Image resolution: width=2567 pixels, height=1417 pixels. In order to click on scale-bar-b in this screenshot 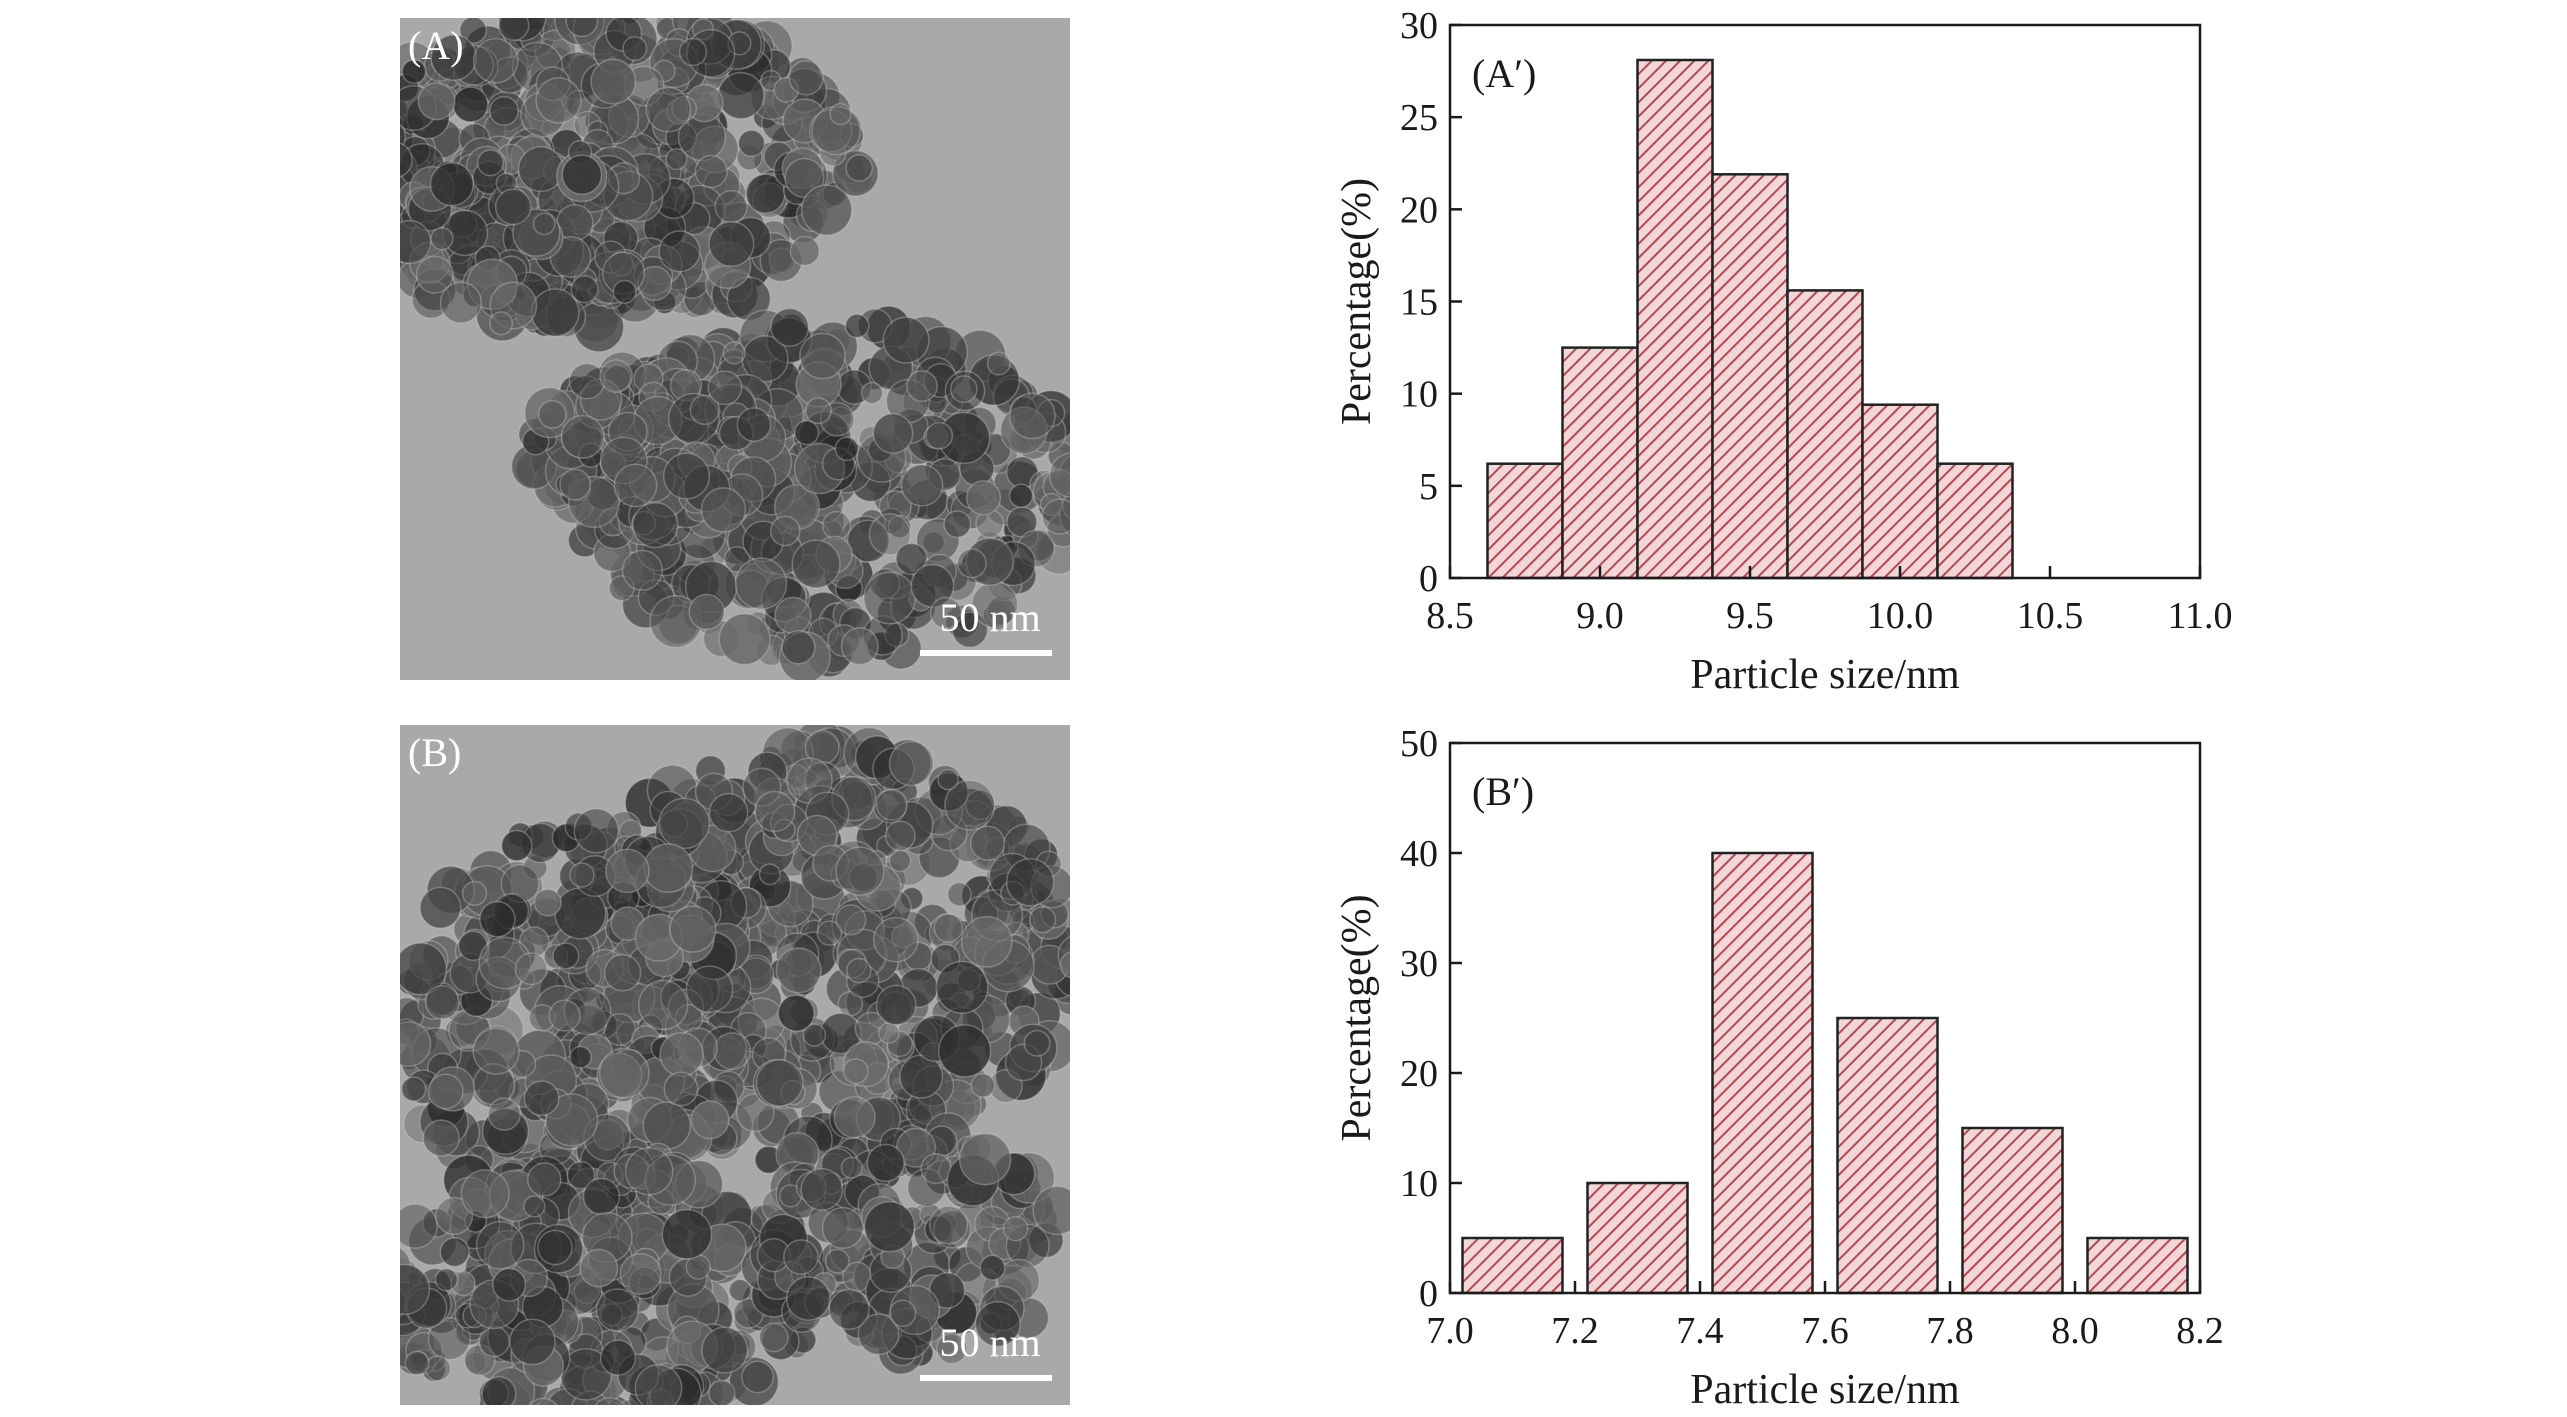, I will do `click(986, 1378)`.